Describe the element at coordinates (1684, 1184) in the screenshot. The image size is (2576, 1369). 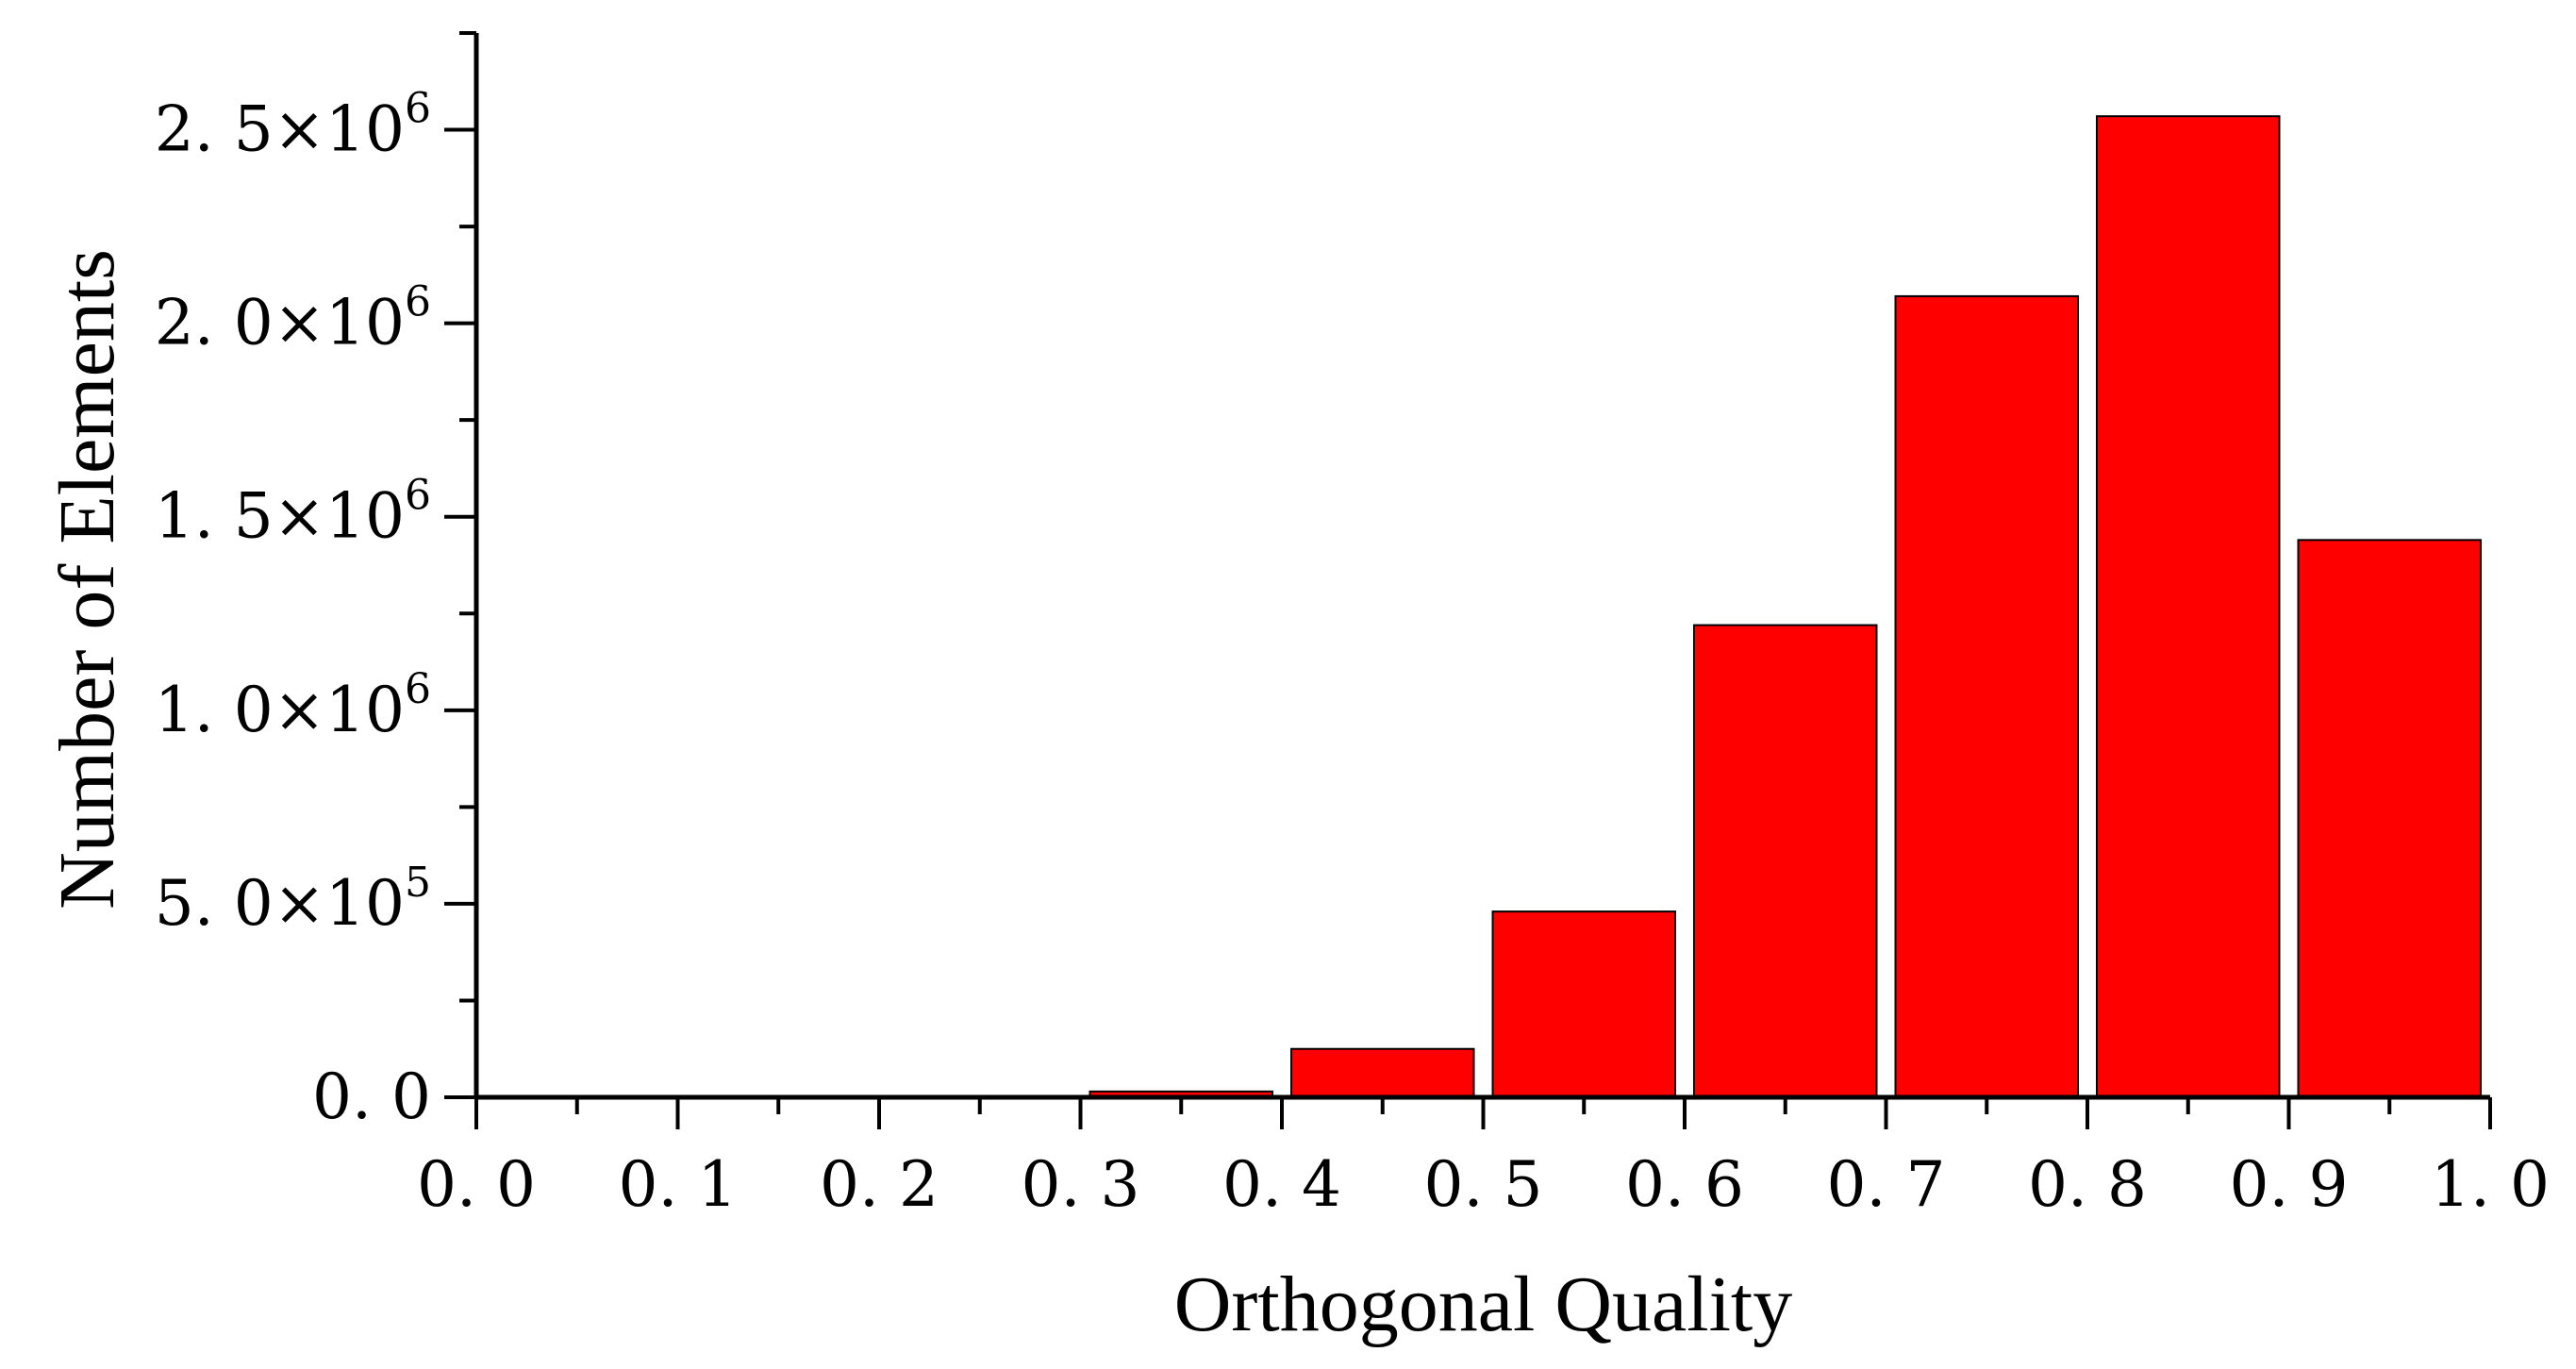
I see `x-tick-label: 0. 6` at that location.